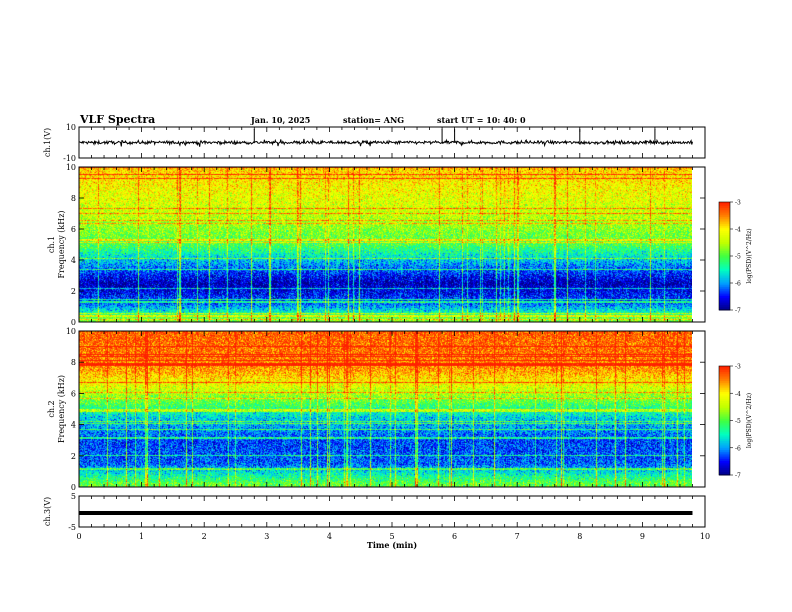 This screenshot has width=792, height=612. What do you see at coordinates (738, 421) in the screenshot?
I see `ch2-spectrogram-colorbar-tick-label: -5` at bounding box center [738, 421].